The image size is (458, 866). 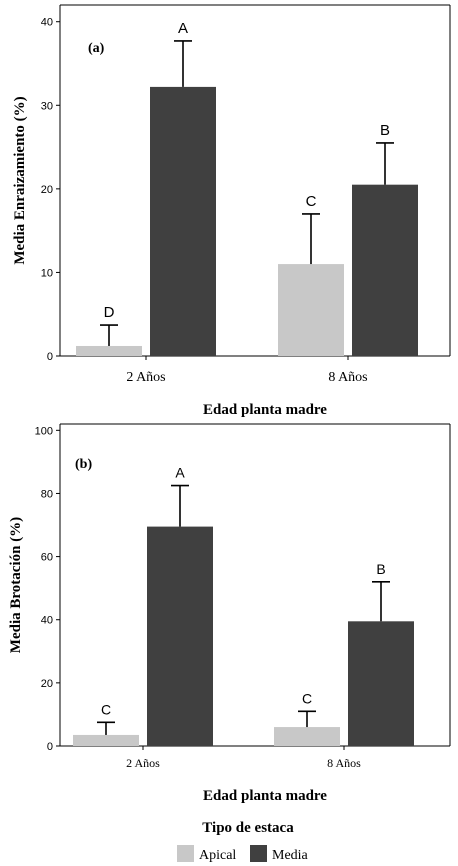 I want to click on x-axis-label-a: Edad planta madre, so click(x=265, y=410).